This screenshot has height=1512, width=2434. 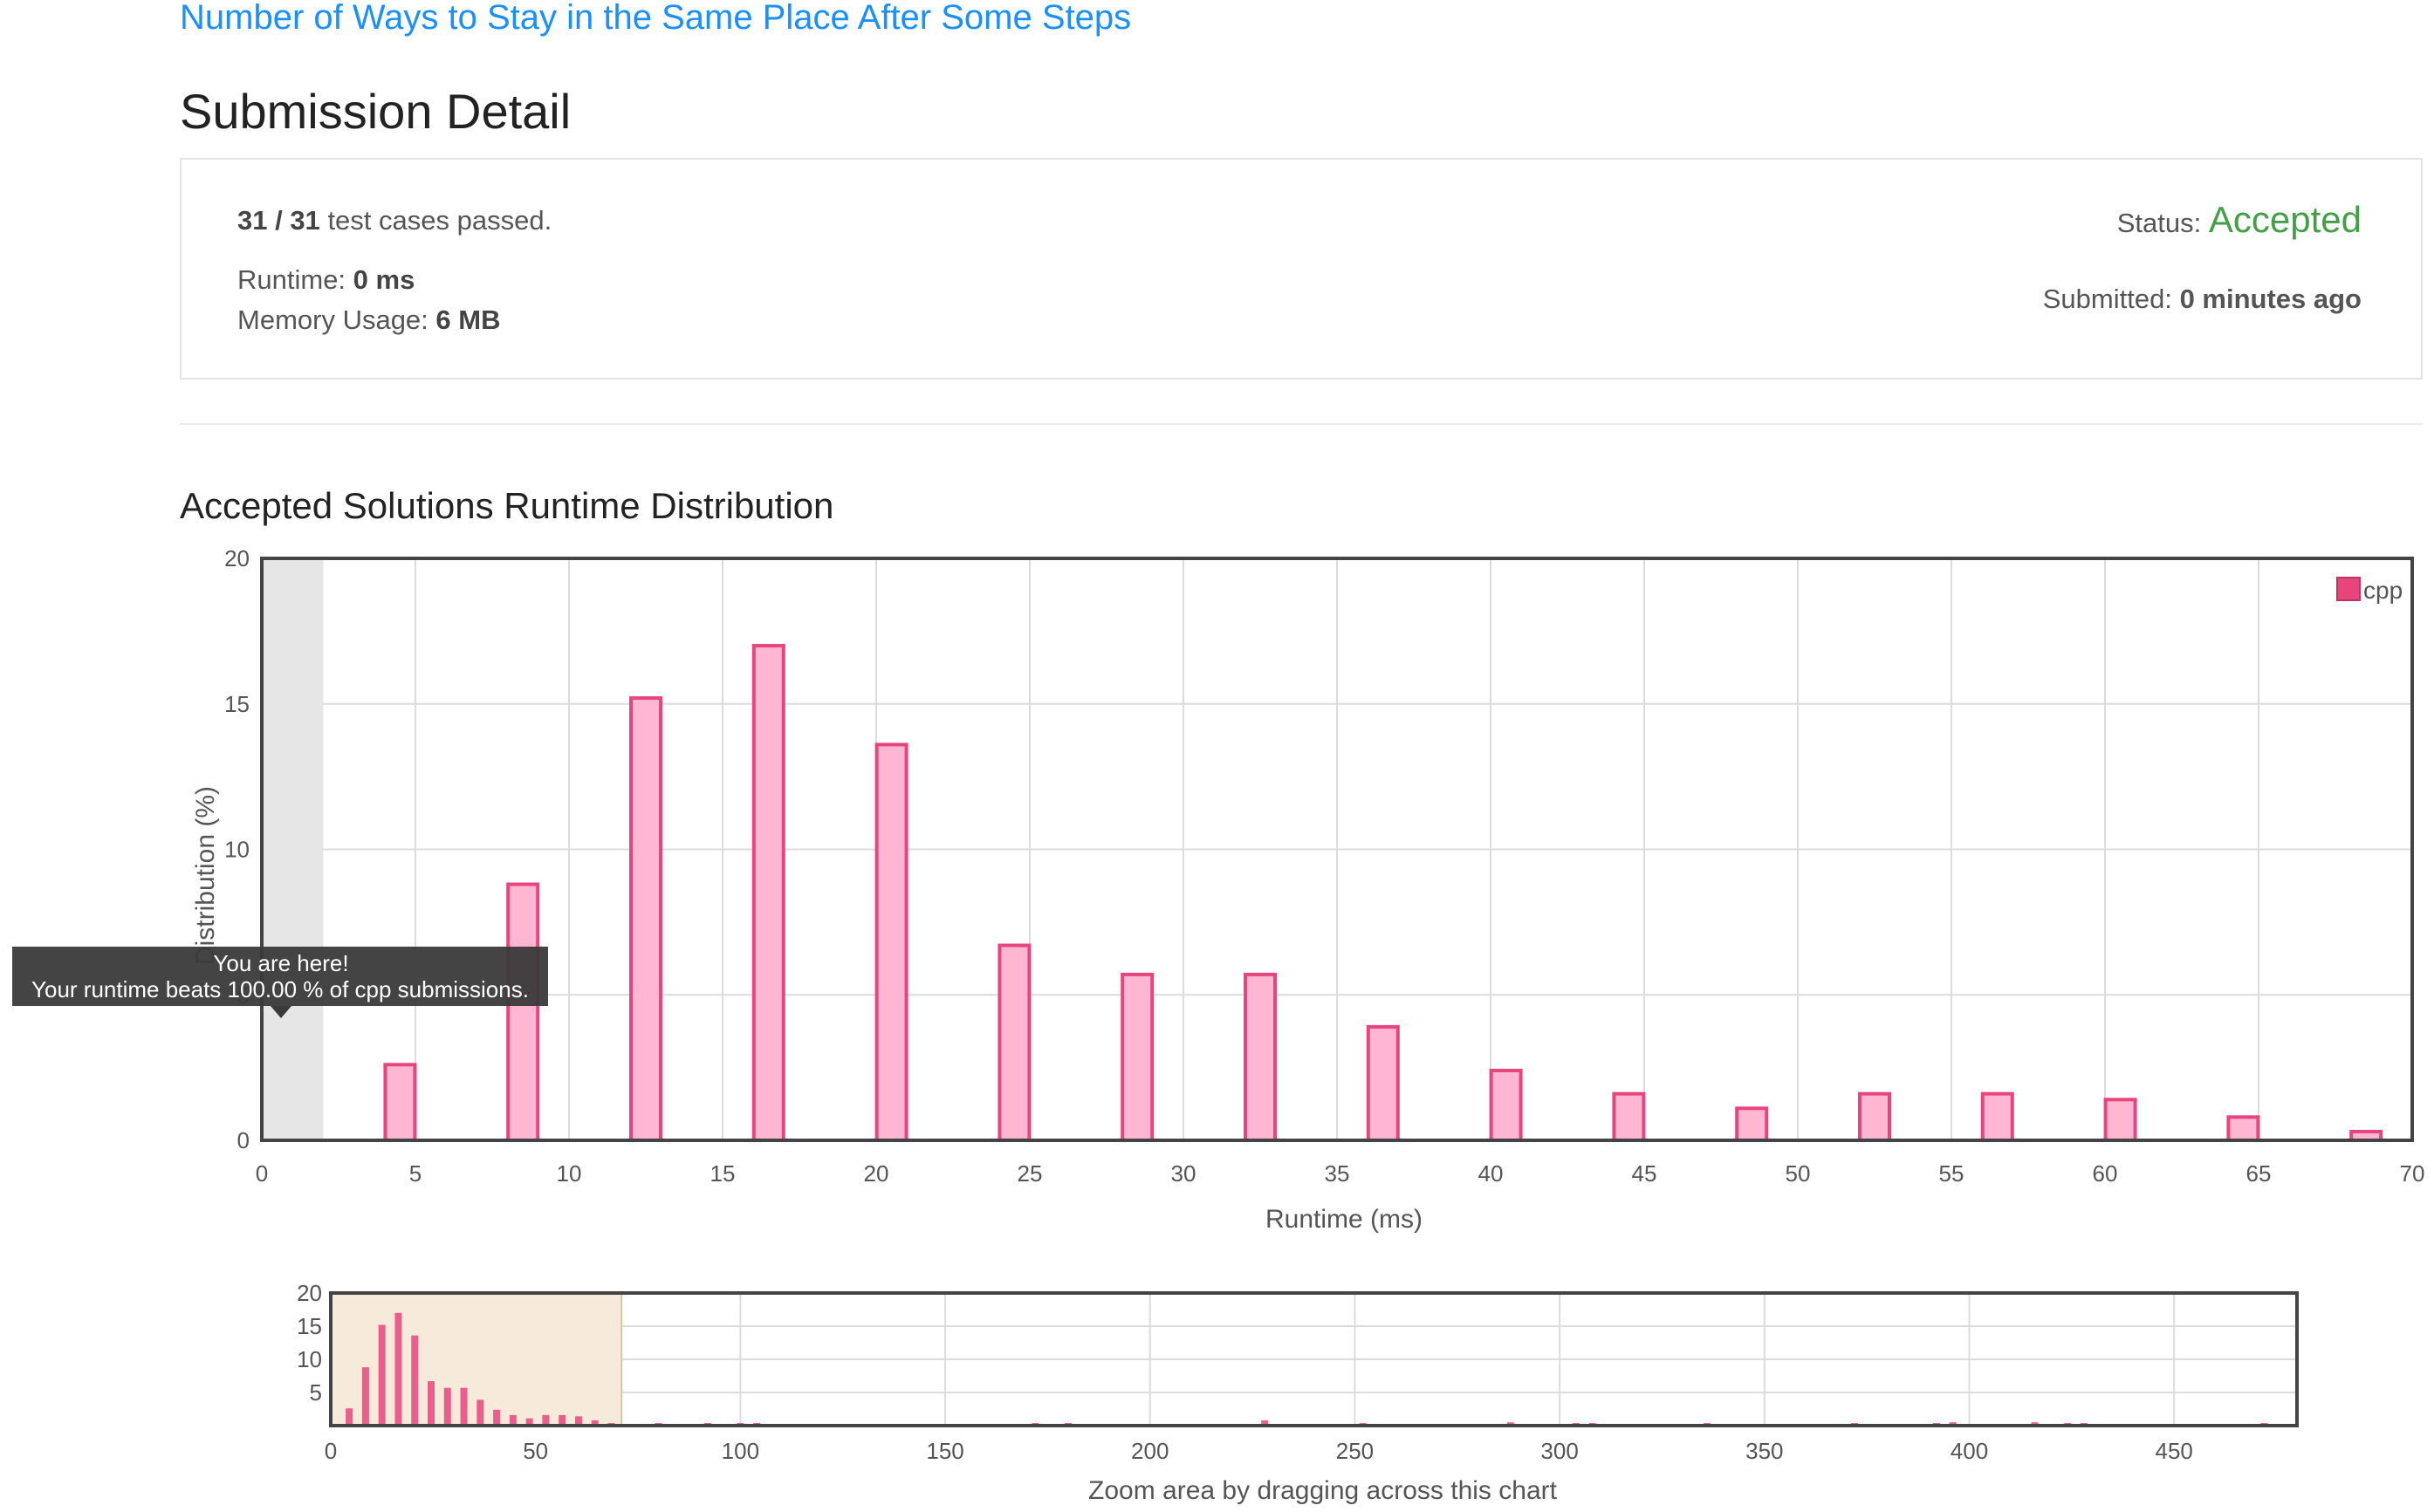 I want to click on nav-y-tick-label: 10, so click(x=309, y=1359).